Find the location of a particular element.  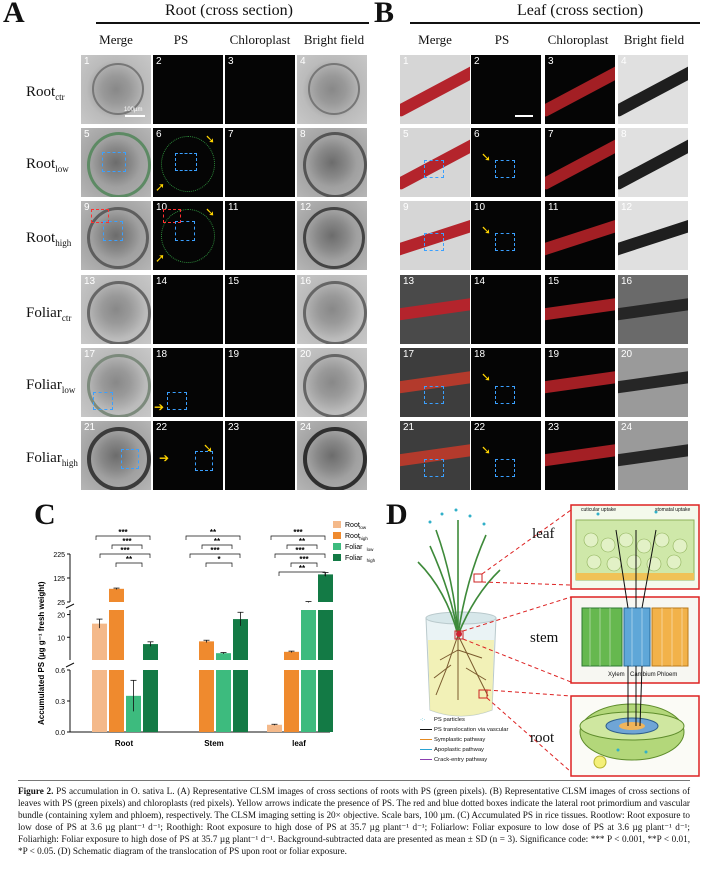

leaf-micrograph-b13: 13 is located at coordinates (435, 309).